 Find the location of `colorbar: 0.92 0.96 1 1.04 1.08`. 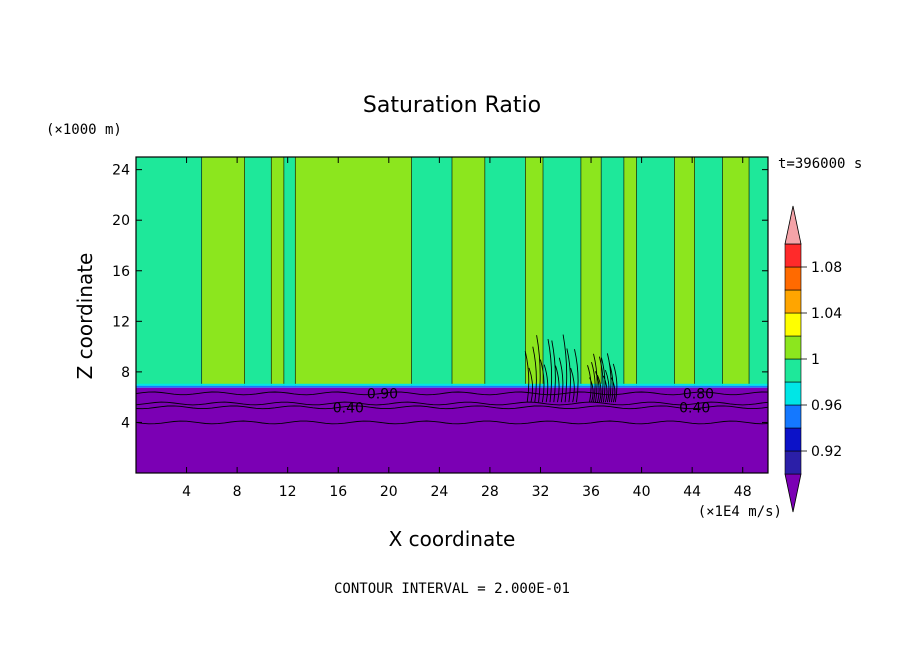

colorbar: 0.92 0.96 1 1.04 1.08 is located at coordinates (813, 359).